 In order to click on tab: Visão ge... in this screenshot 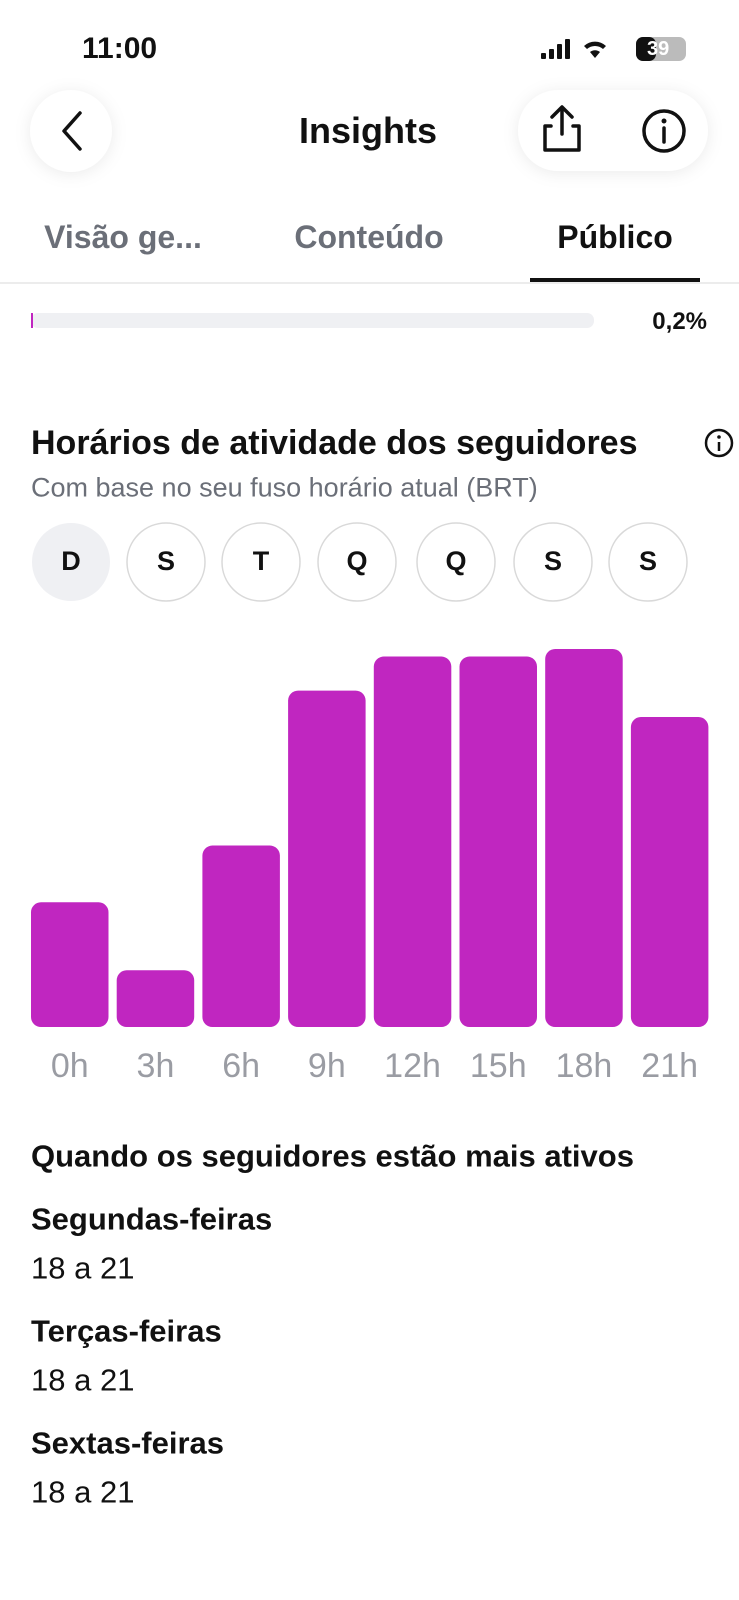, I will do `click(123, 237)`.